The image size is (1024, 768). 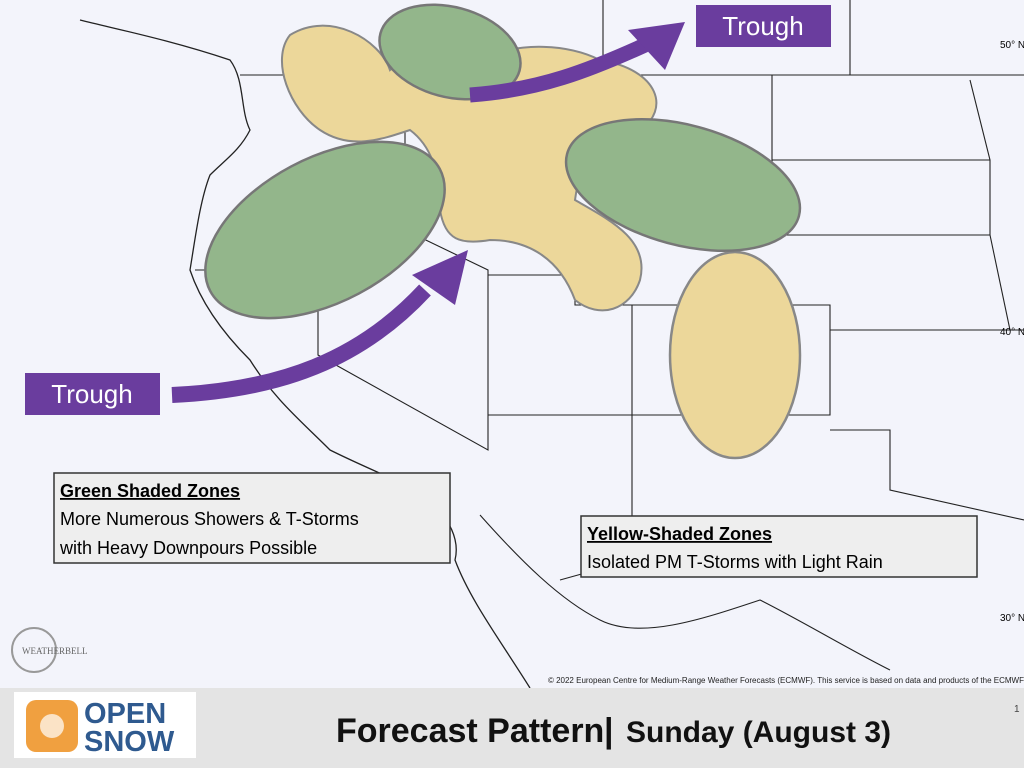 I want to click on latitude-label: 30° N, so click(x=1012, y=618).